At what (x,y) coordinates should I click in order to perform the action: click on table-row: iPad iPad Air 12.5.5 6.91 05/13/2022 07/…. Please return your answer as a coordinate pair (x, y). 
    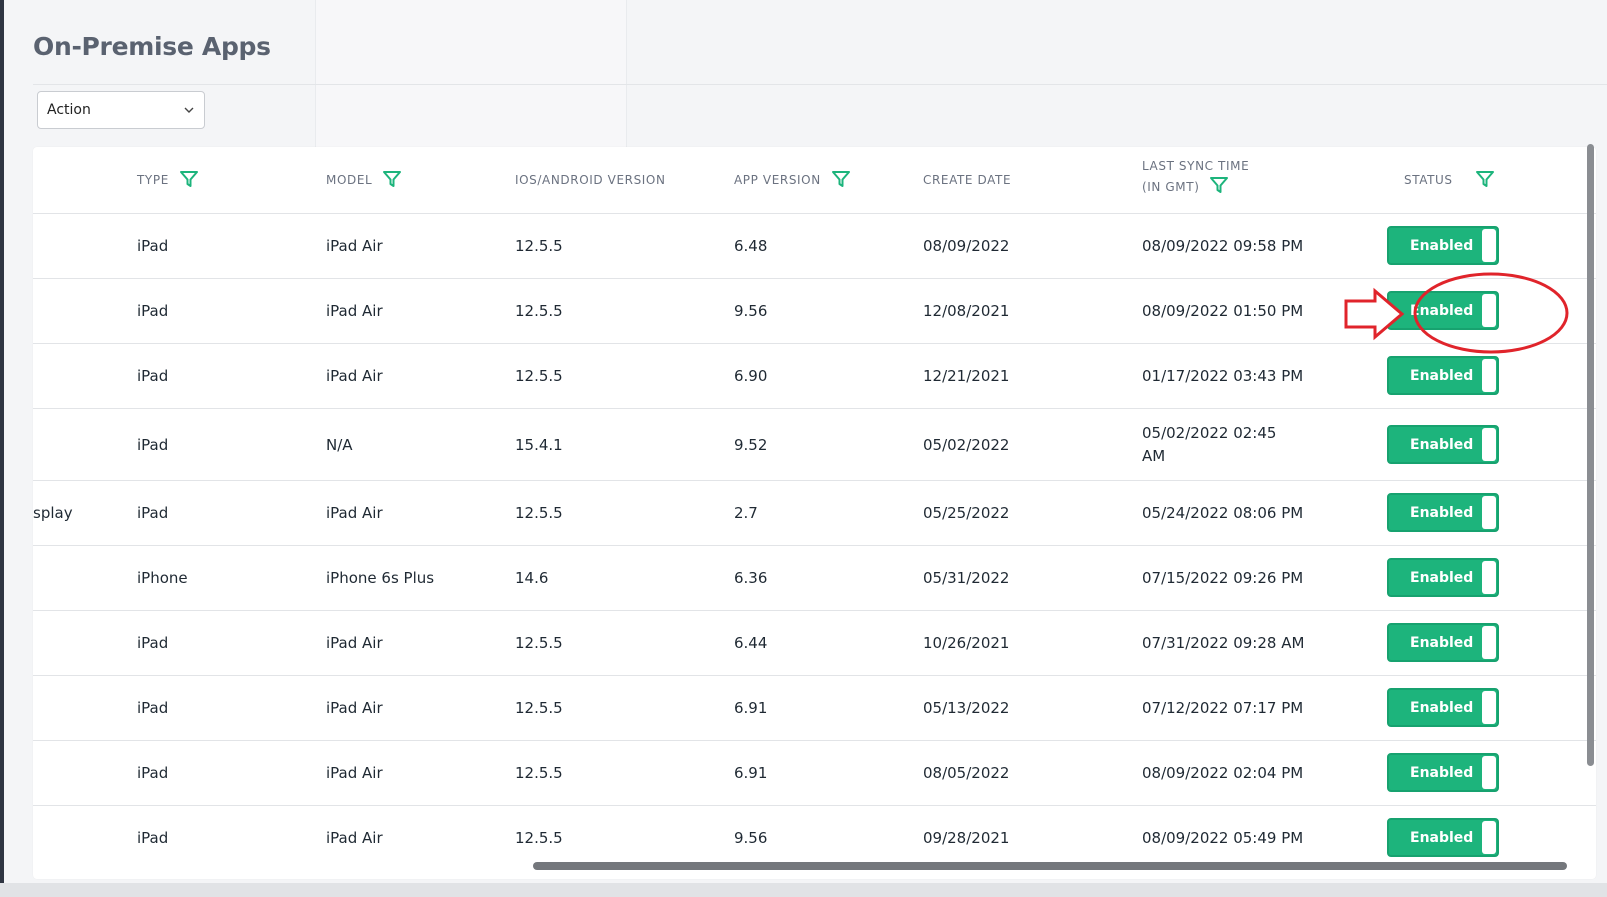
    Looking at the image, I should click on (814, 708).